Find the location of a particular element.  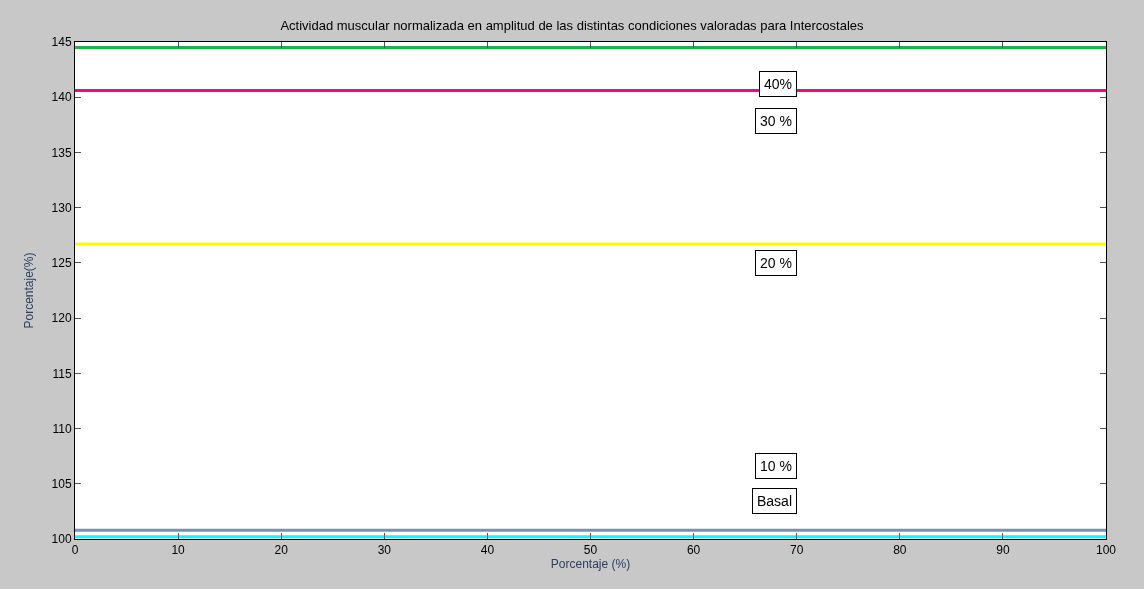

x-tick-label: 90 is located at coordinates (1003, 550).